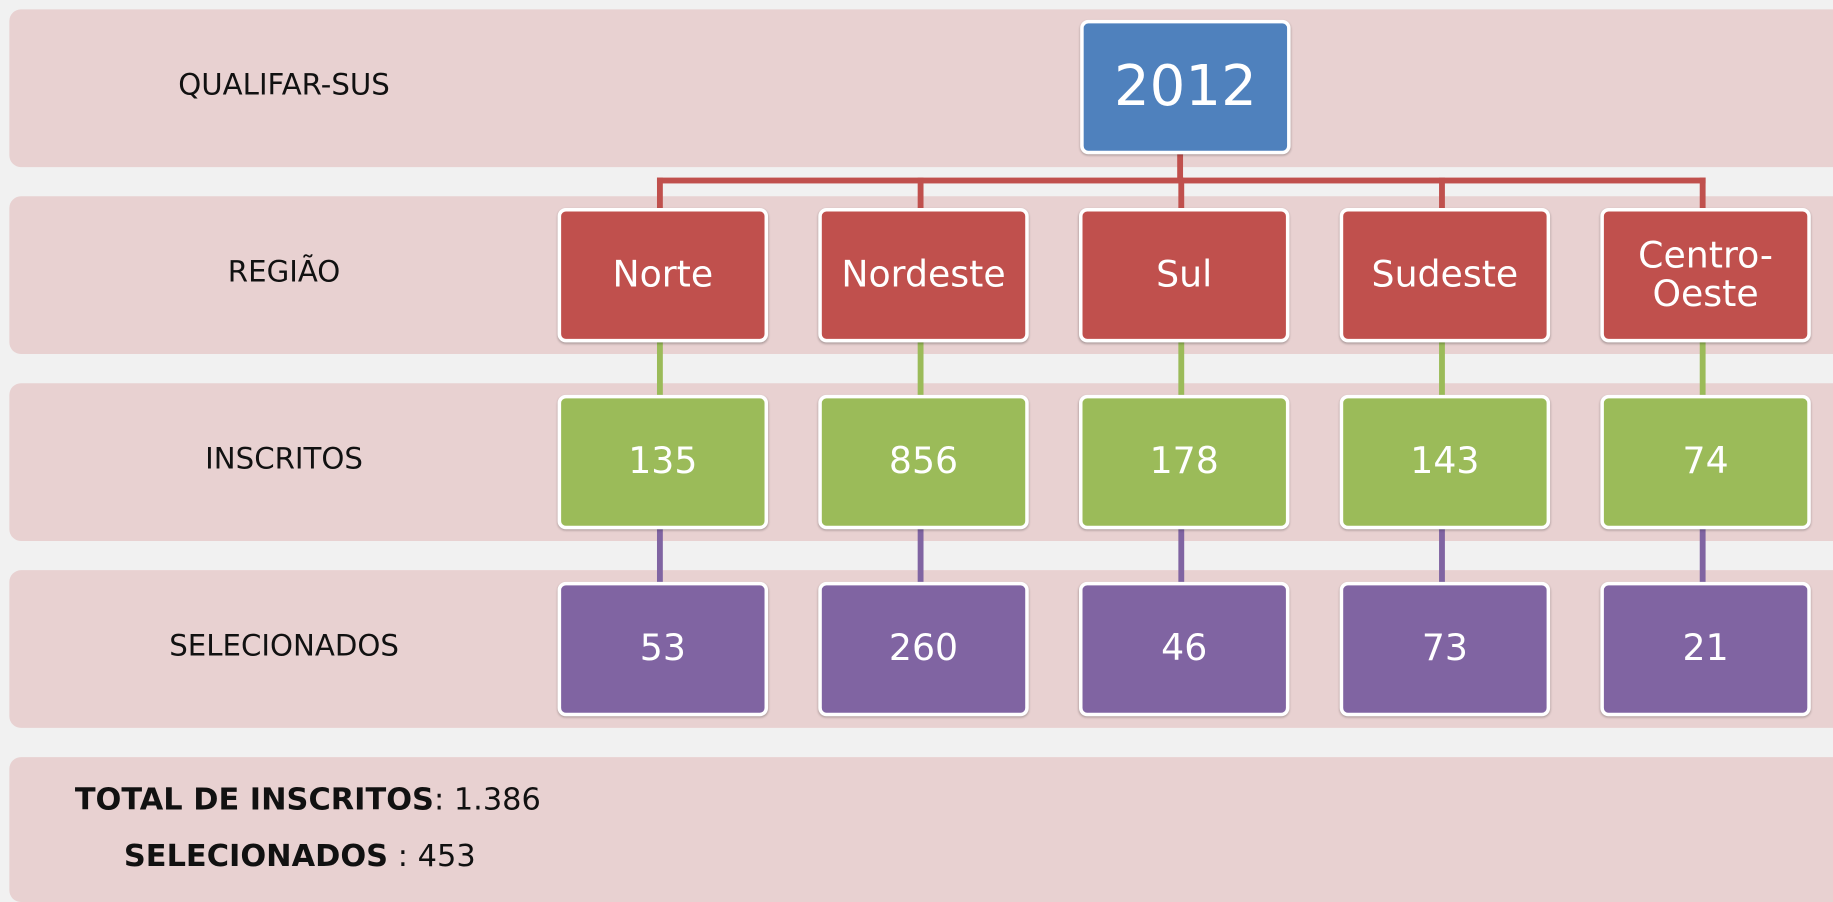 Image resolution: width=1833 pixels, height=902 pixels. Describe the element at coordinates (663, 462) in the screenshot. I see `inscritos-box: 135` at that location.